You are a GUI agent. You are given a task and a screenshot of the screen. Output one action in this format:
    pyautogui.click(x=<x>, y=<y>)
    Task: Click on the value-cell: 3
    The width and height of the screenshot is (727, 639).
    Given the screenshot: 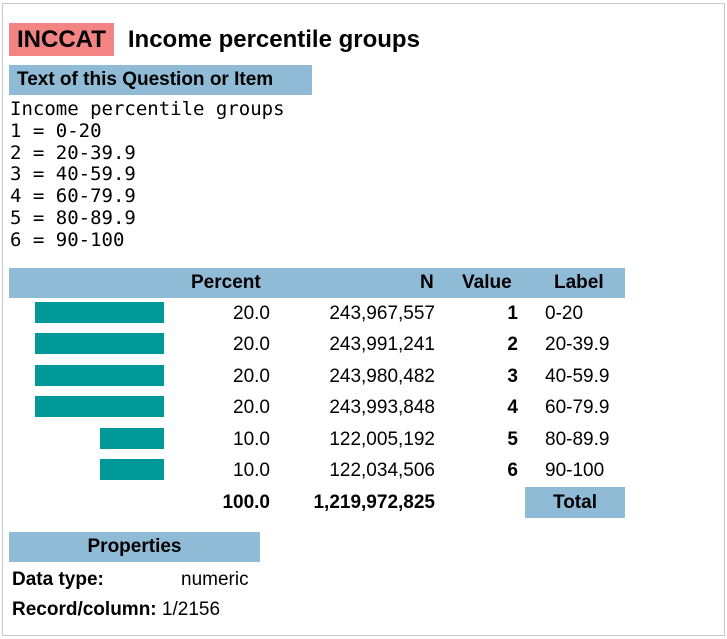 What is the action you would take?
    pyautogui.click(x=512, y=376)
    